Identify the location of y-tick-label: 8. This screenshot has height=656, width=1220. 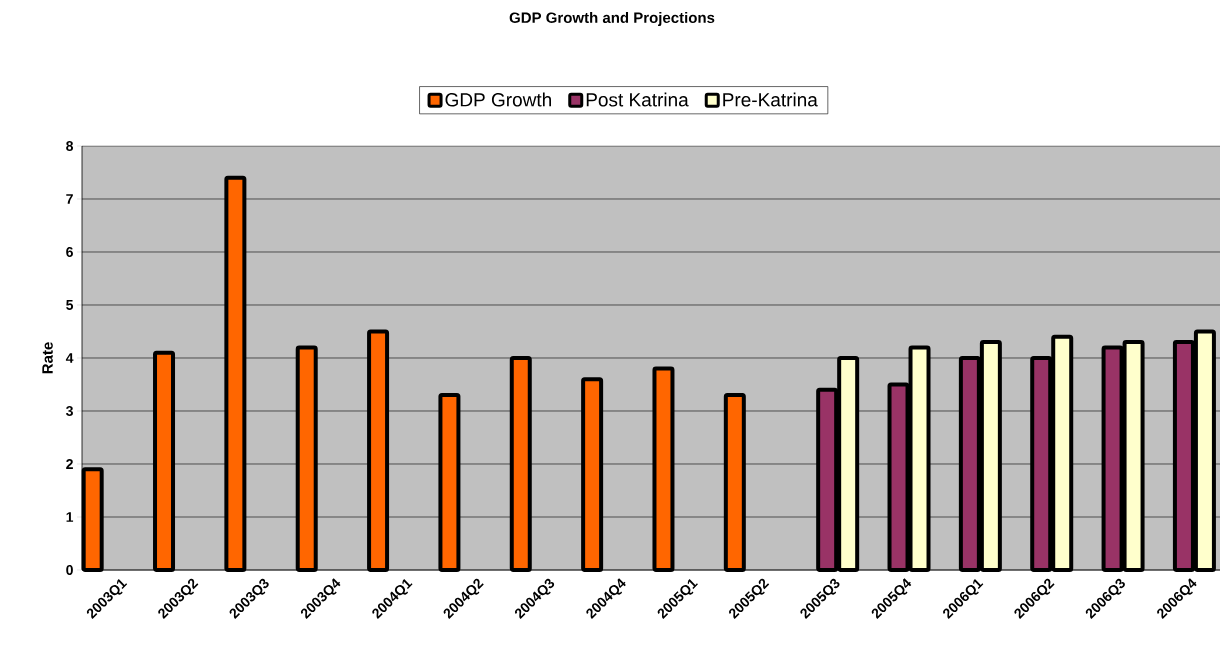
(70, 146).